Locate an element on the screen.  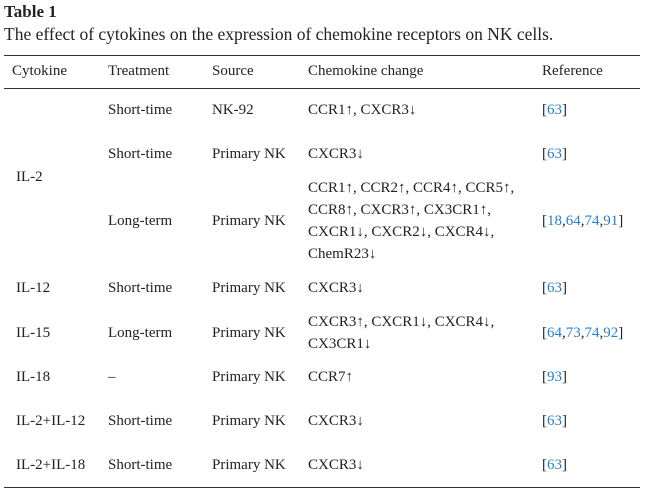
reference-cell: [64,73,74,92] is located at coordinates (587, 333).